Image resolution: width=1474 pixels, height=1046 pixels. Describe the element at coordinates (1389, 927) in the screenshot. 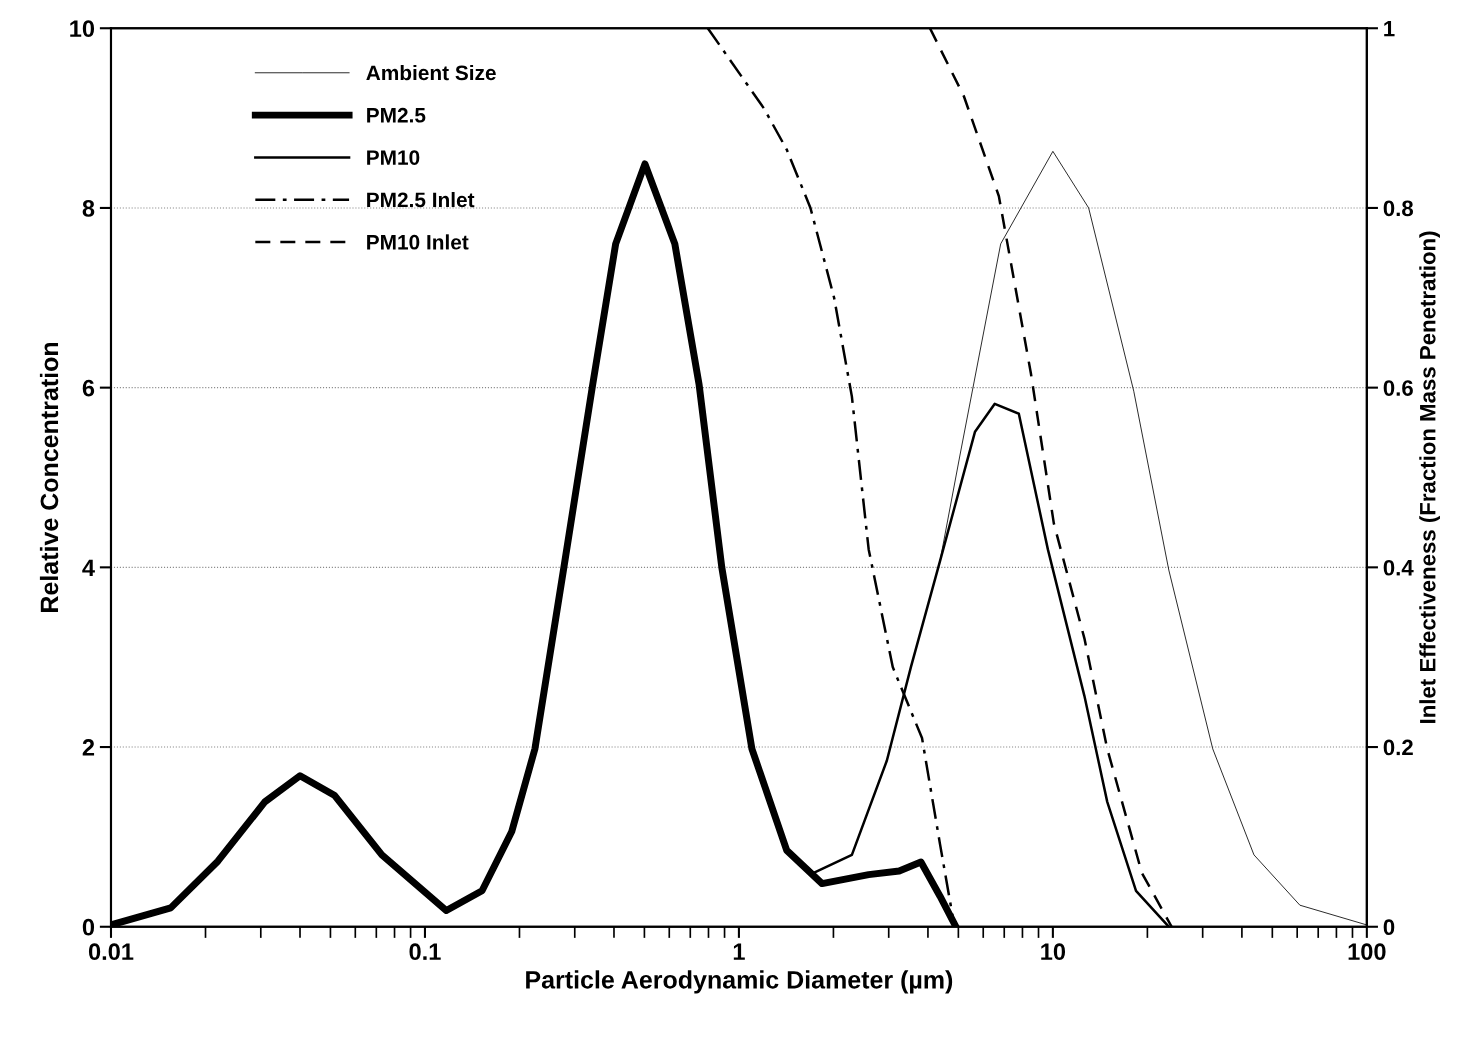

I see `y2-tick-label: 0` at that location.